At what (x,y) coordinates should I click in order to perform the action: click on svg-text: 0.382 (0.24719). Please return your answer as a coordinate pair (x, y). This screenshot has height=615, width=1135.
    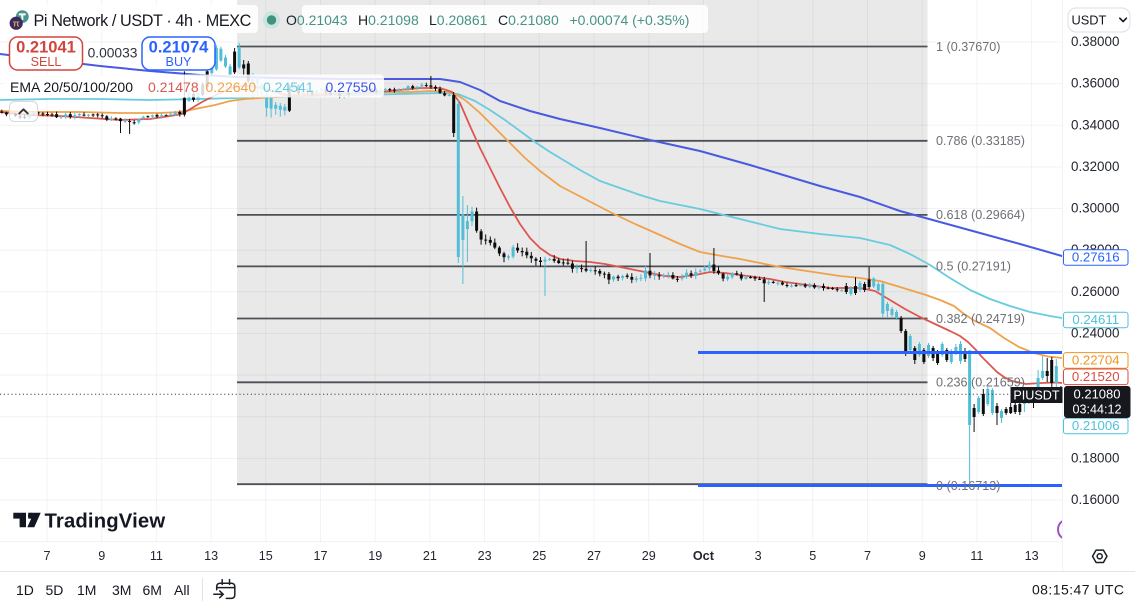
    Looking at the image, I should click on (980, 319).